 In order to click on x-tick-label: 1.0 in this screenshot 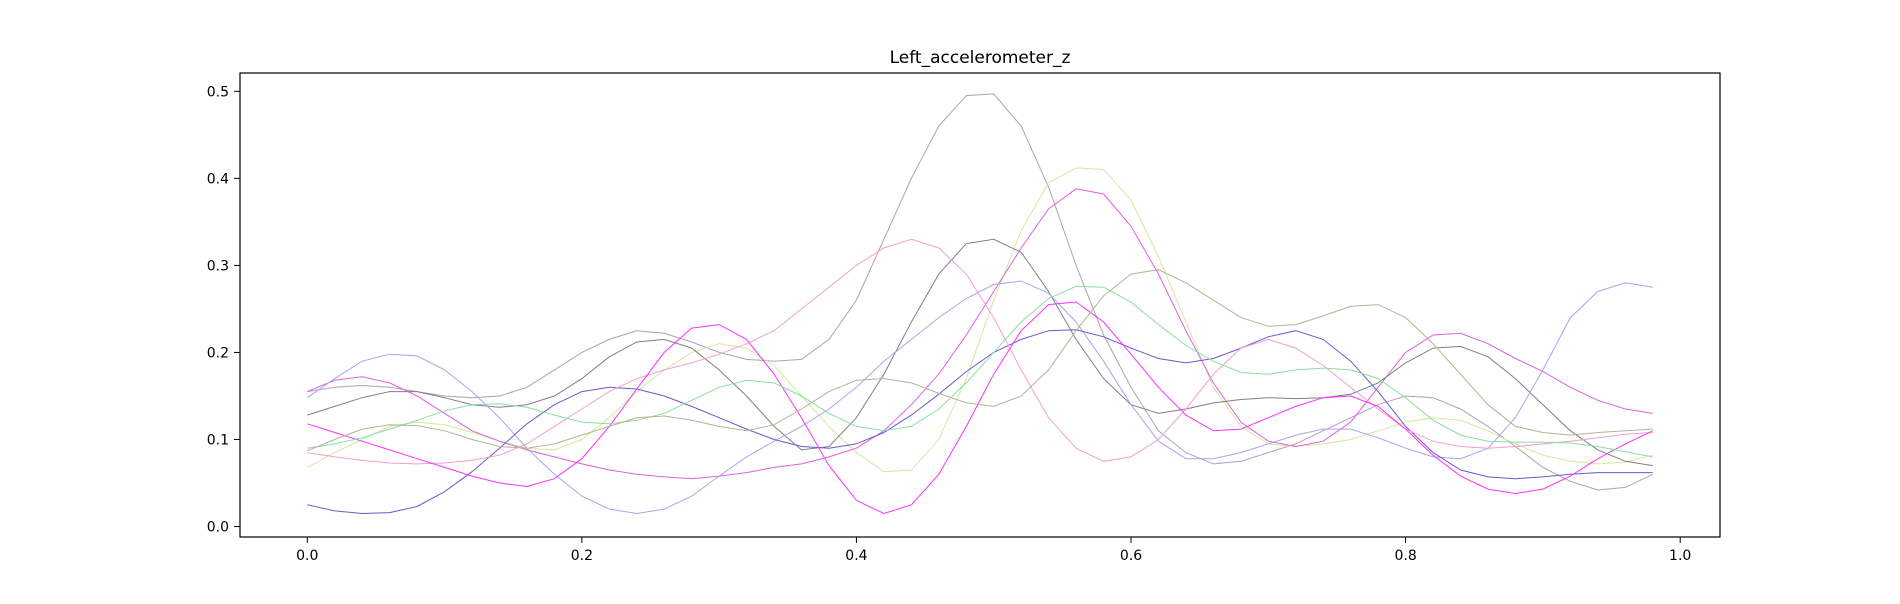, I will do `click(1680, 556)`.